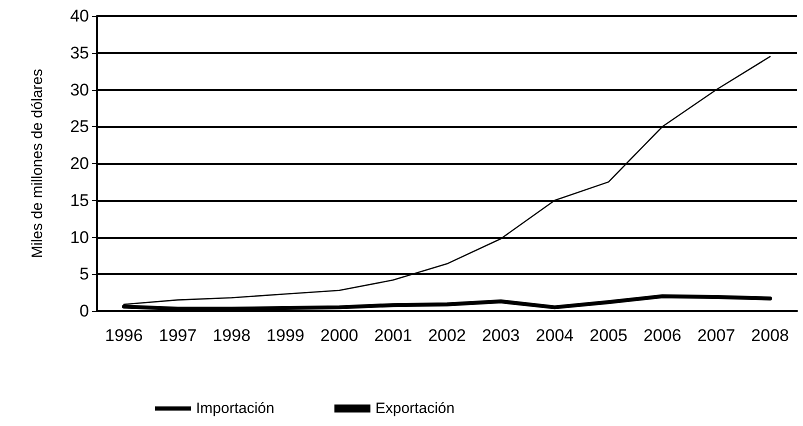 This screenshot has width=803, height=426. I want to click on y-tick-label: 25, so click(79, 126).